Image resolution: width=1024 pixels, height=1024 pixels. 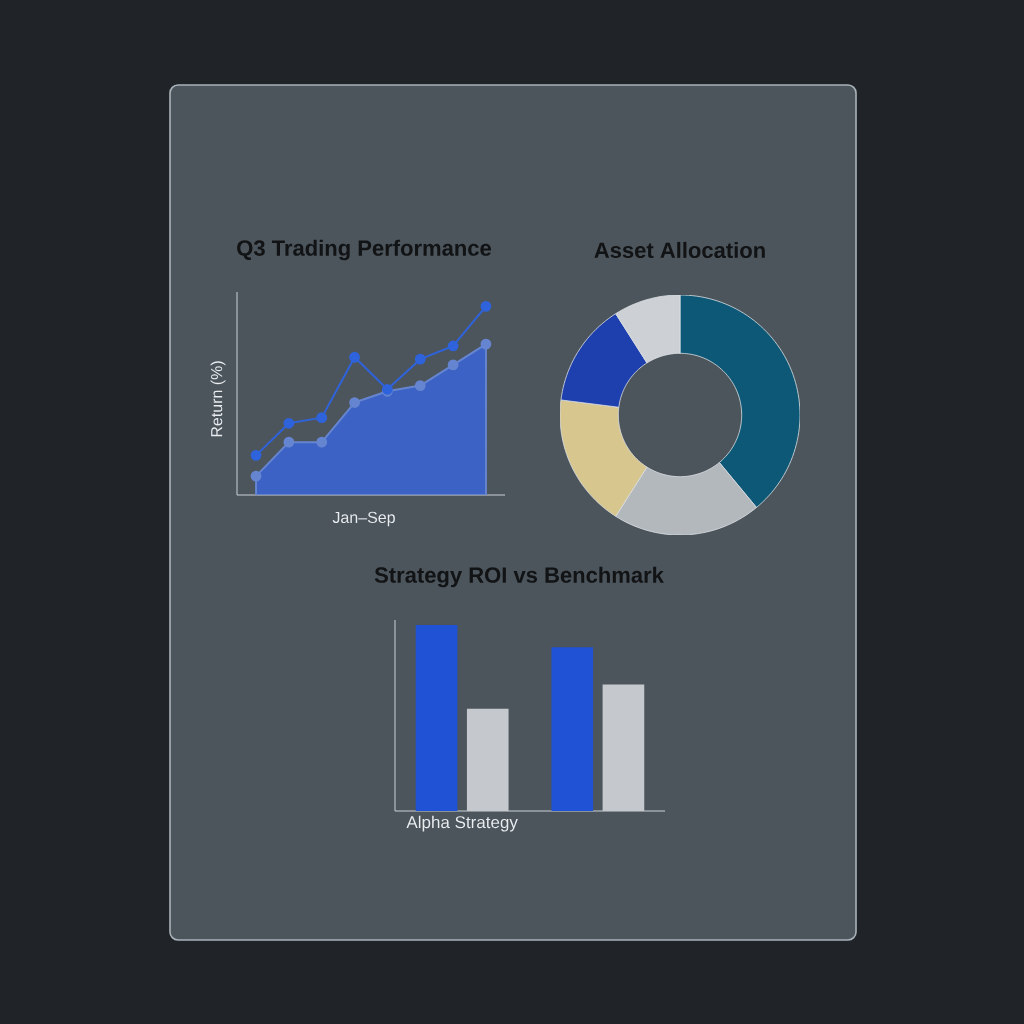 I want to click on y-axis-title: Return (%), so click(x=218, y=399).